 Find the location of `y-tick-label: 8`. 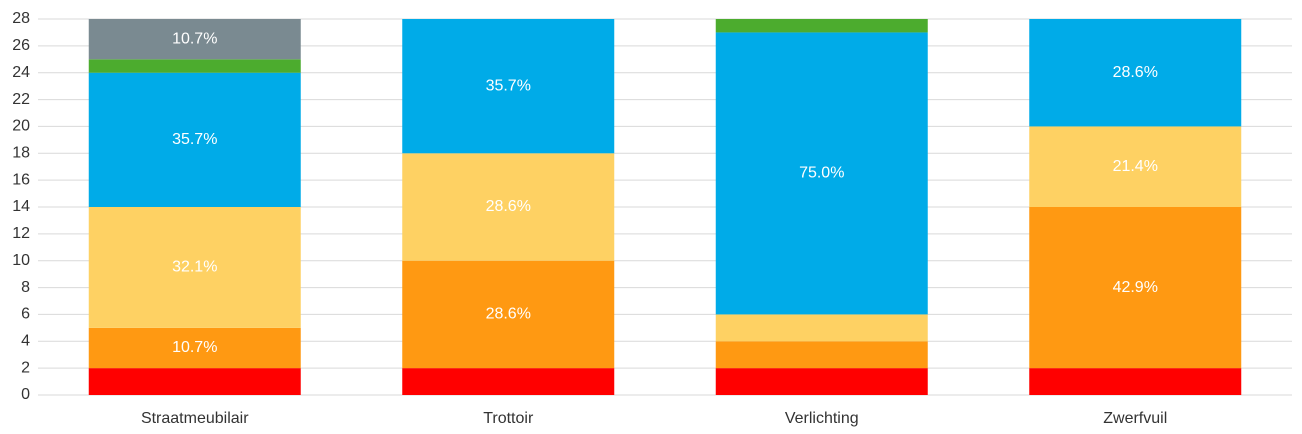

y-tick-label: 8 is located at coordinates (25, 287).